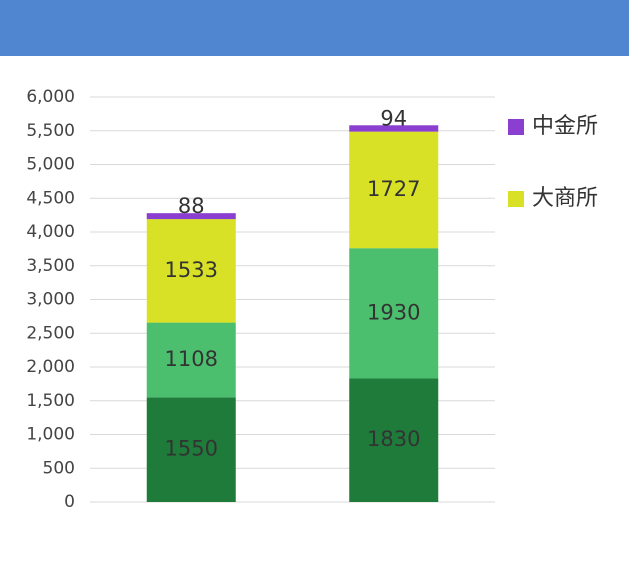 Image resolution: width=629 pixels, height=579 pixels. What do you see at coordinates (50, 131) in the screenshot?
I see `y-tick-label: 5,500` at bounding box center [50, 131].